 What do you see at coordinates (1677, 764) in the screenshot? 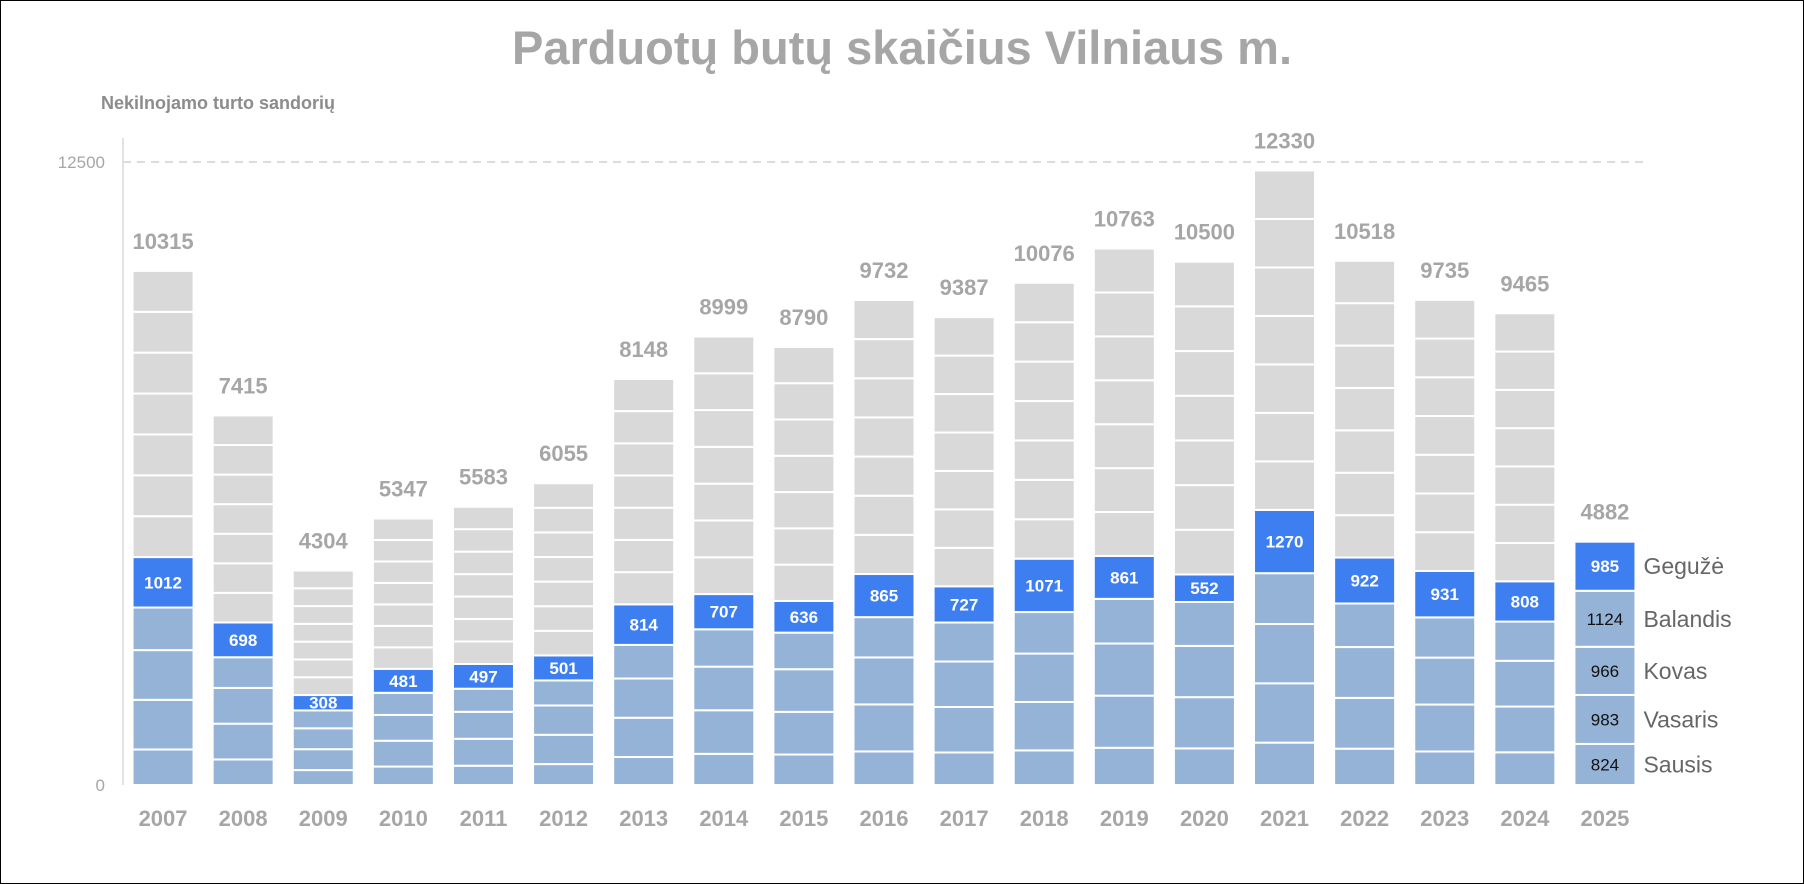
I see `month-label-sausis: Sausis` at bounding box center [1677, 764].